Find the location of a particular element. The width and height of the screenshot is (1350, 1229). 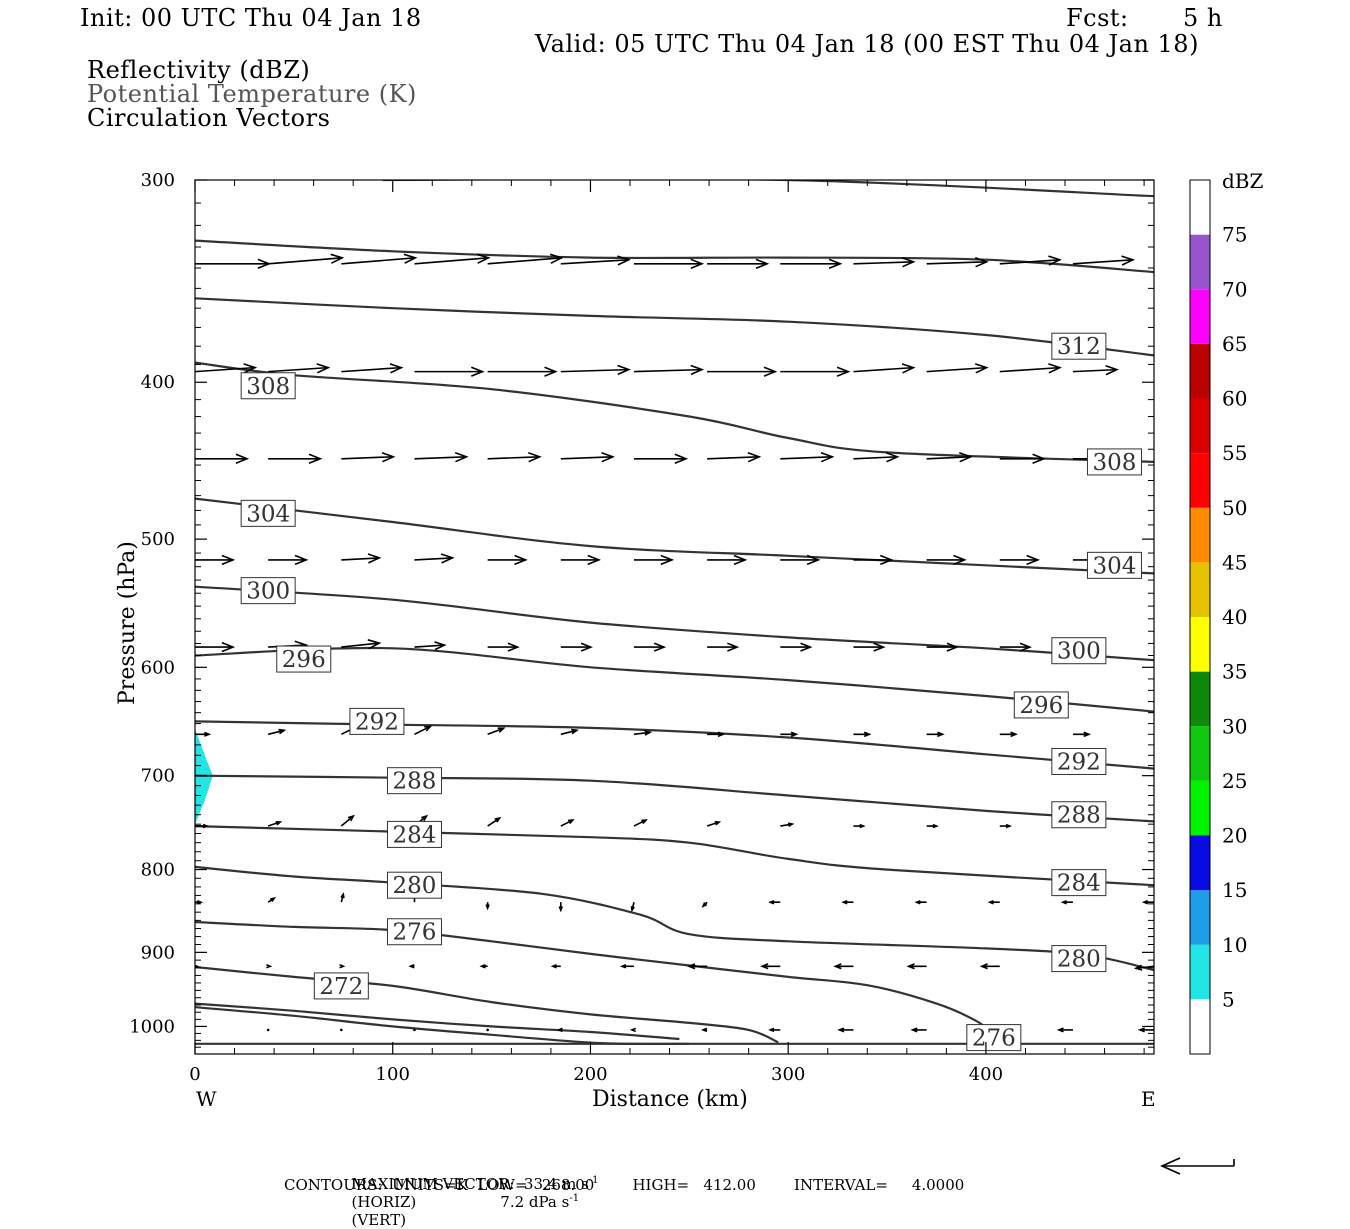

contour-label: 284 is located at coordinates (415, 835).